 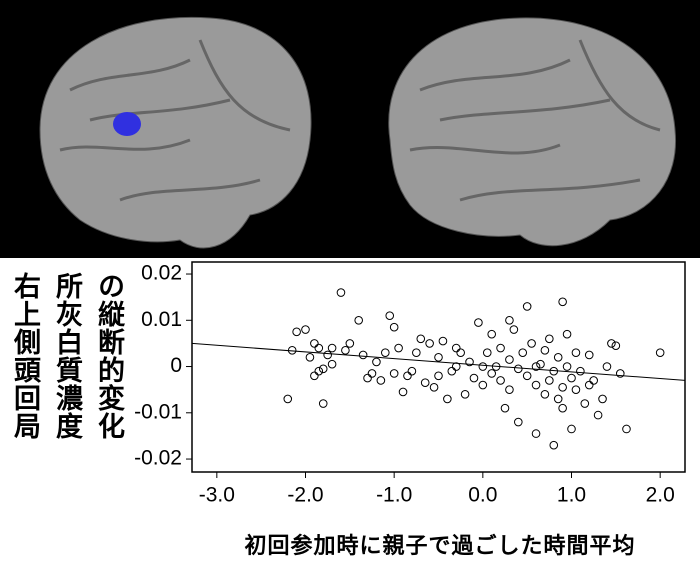 What do you see at coordinates (482, 495) in the screenshot?
I see `x-tick-label: 0.0` at bounding box center [482, 495].